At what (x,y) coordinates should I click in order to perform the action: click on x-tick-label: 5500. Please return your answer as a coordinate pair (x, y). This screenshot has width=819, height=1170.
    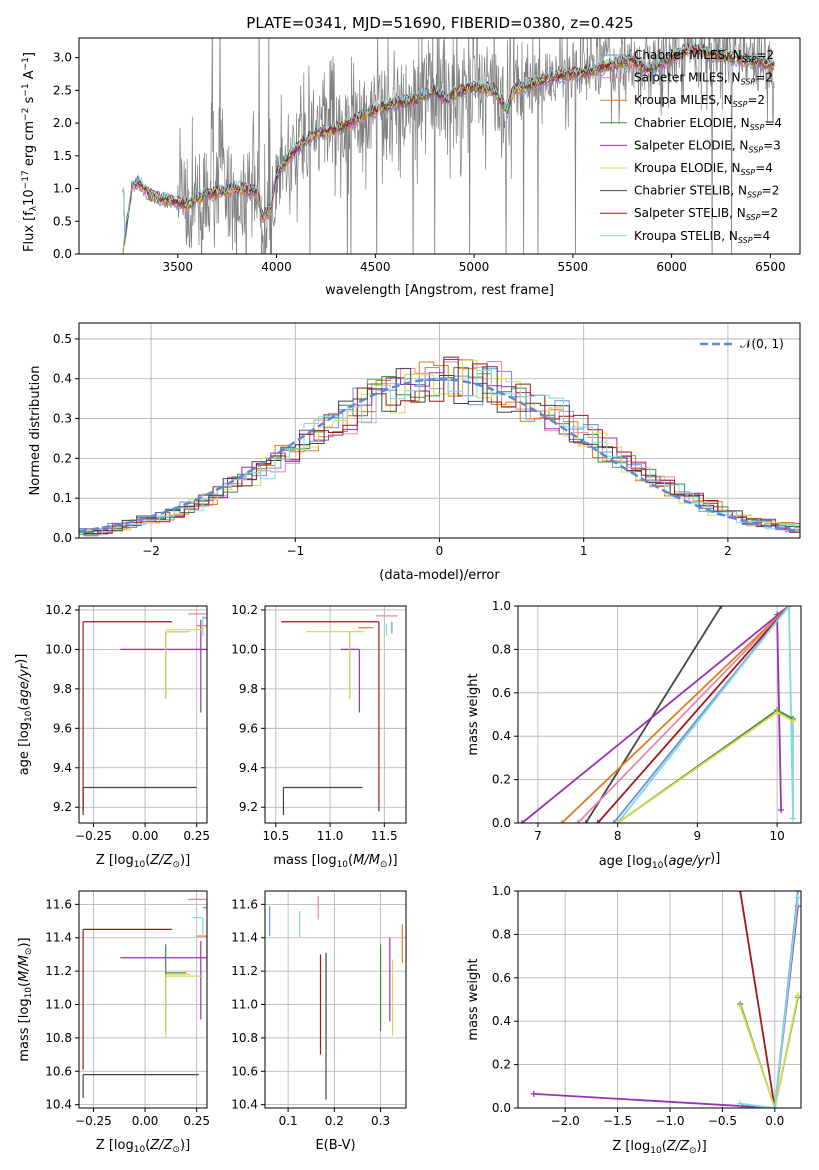
    Looking at the image, I should click on (573, 267).